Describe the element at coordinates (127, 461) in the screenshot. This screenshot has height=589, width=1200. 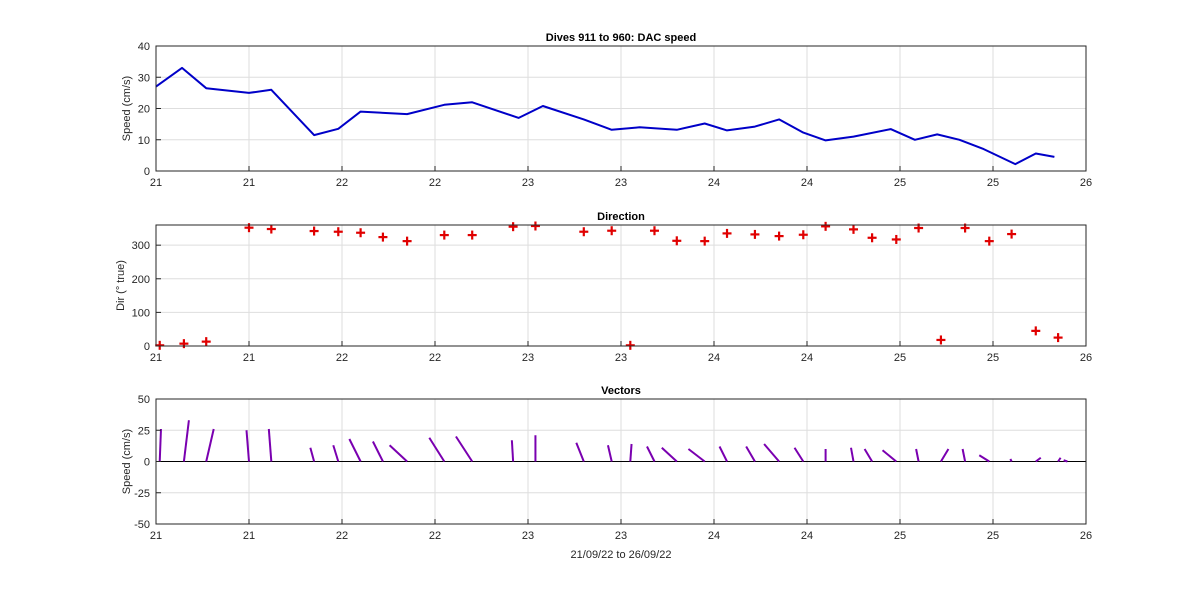
I see `vectors-ylabel: Speed (cm/s)` at that location.